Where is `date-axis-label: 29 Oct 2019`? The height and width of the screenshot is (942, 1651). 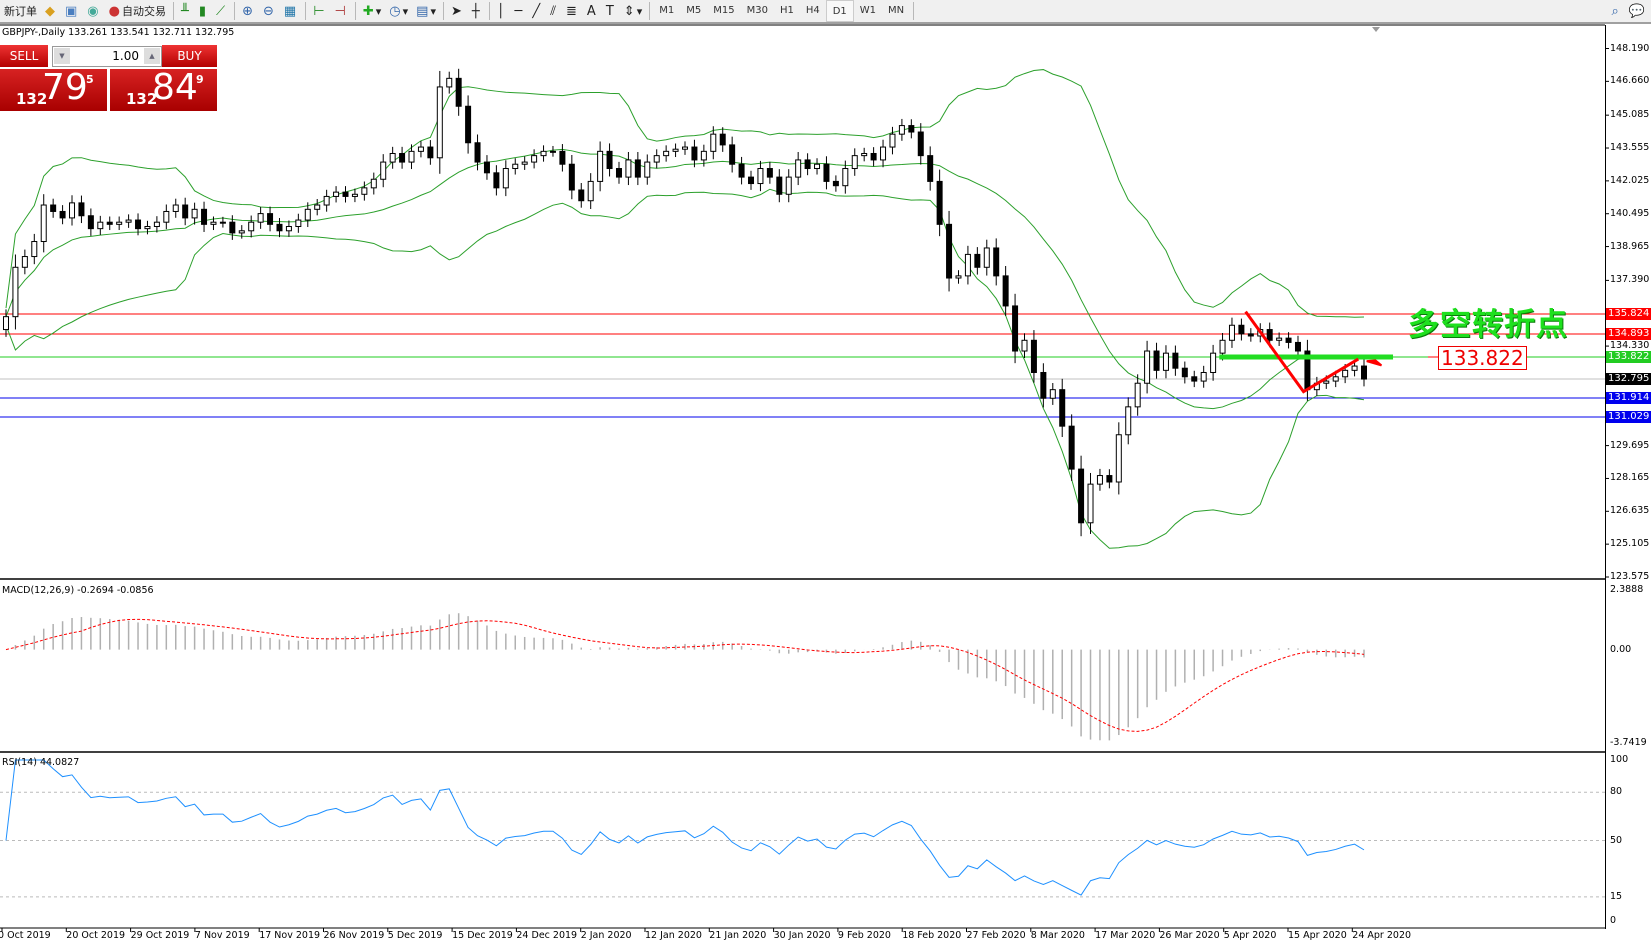 date-axis-label: 29 Oct 2019 is located at coordinates (160, 935).